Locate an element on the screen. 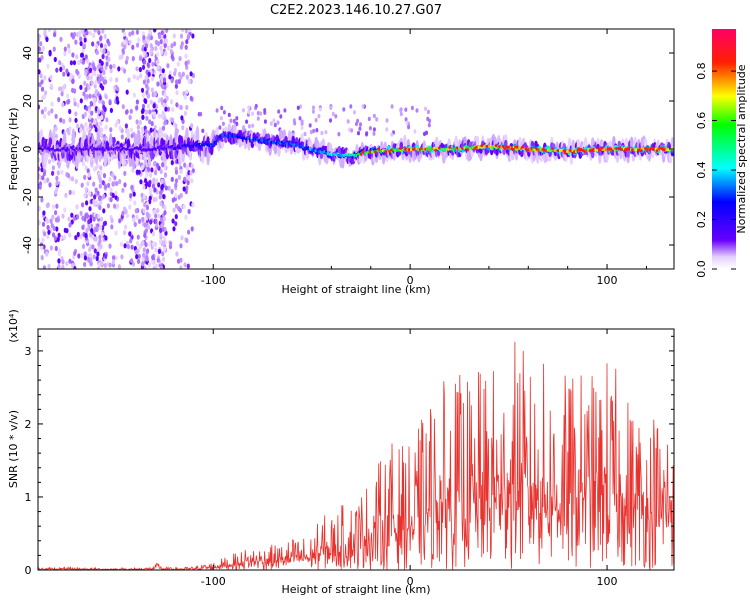 This screenshot has height=600, width=750. spectrogram-ytick-label: 20 is located at coordinates (27, 101).